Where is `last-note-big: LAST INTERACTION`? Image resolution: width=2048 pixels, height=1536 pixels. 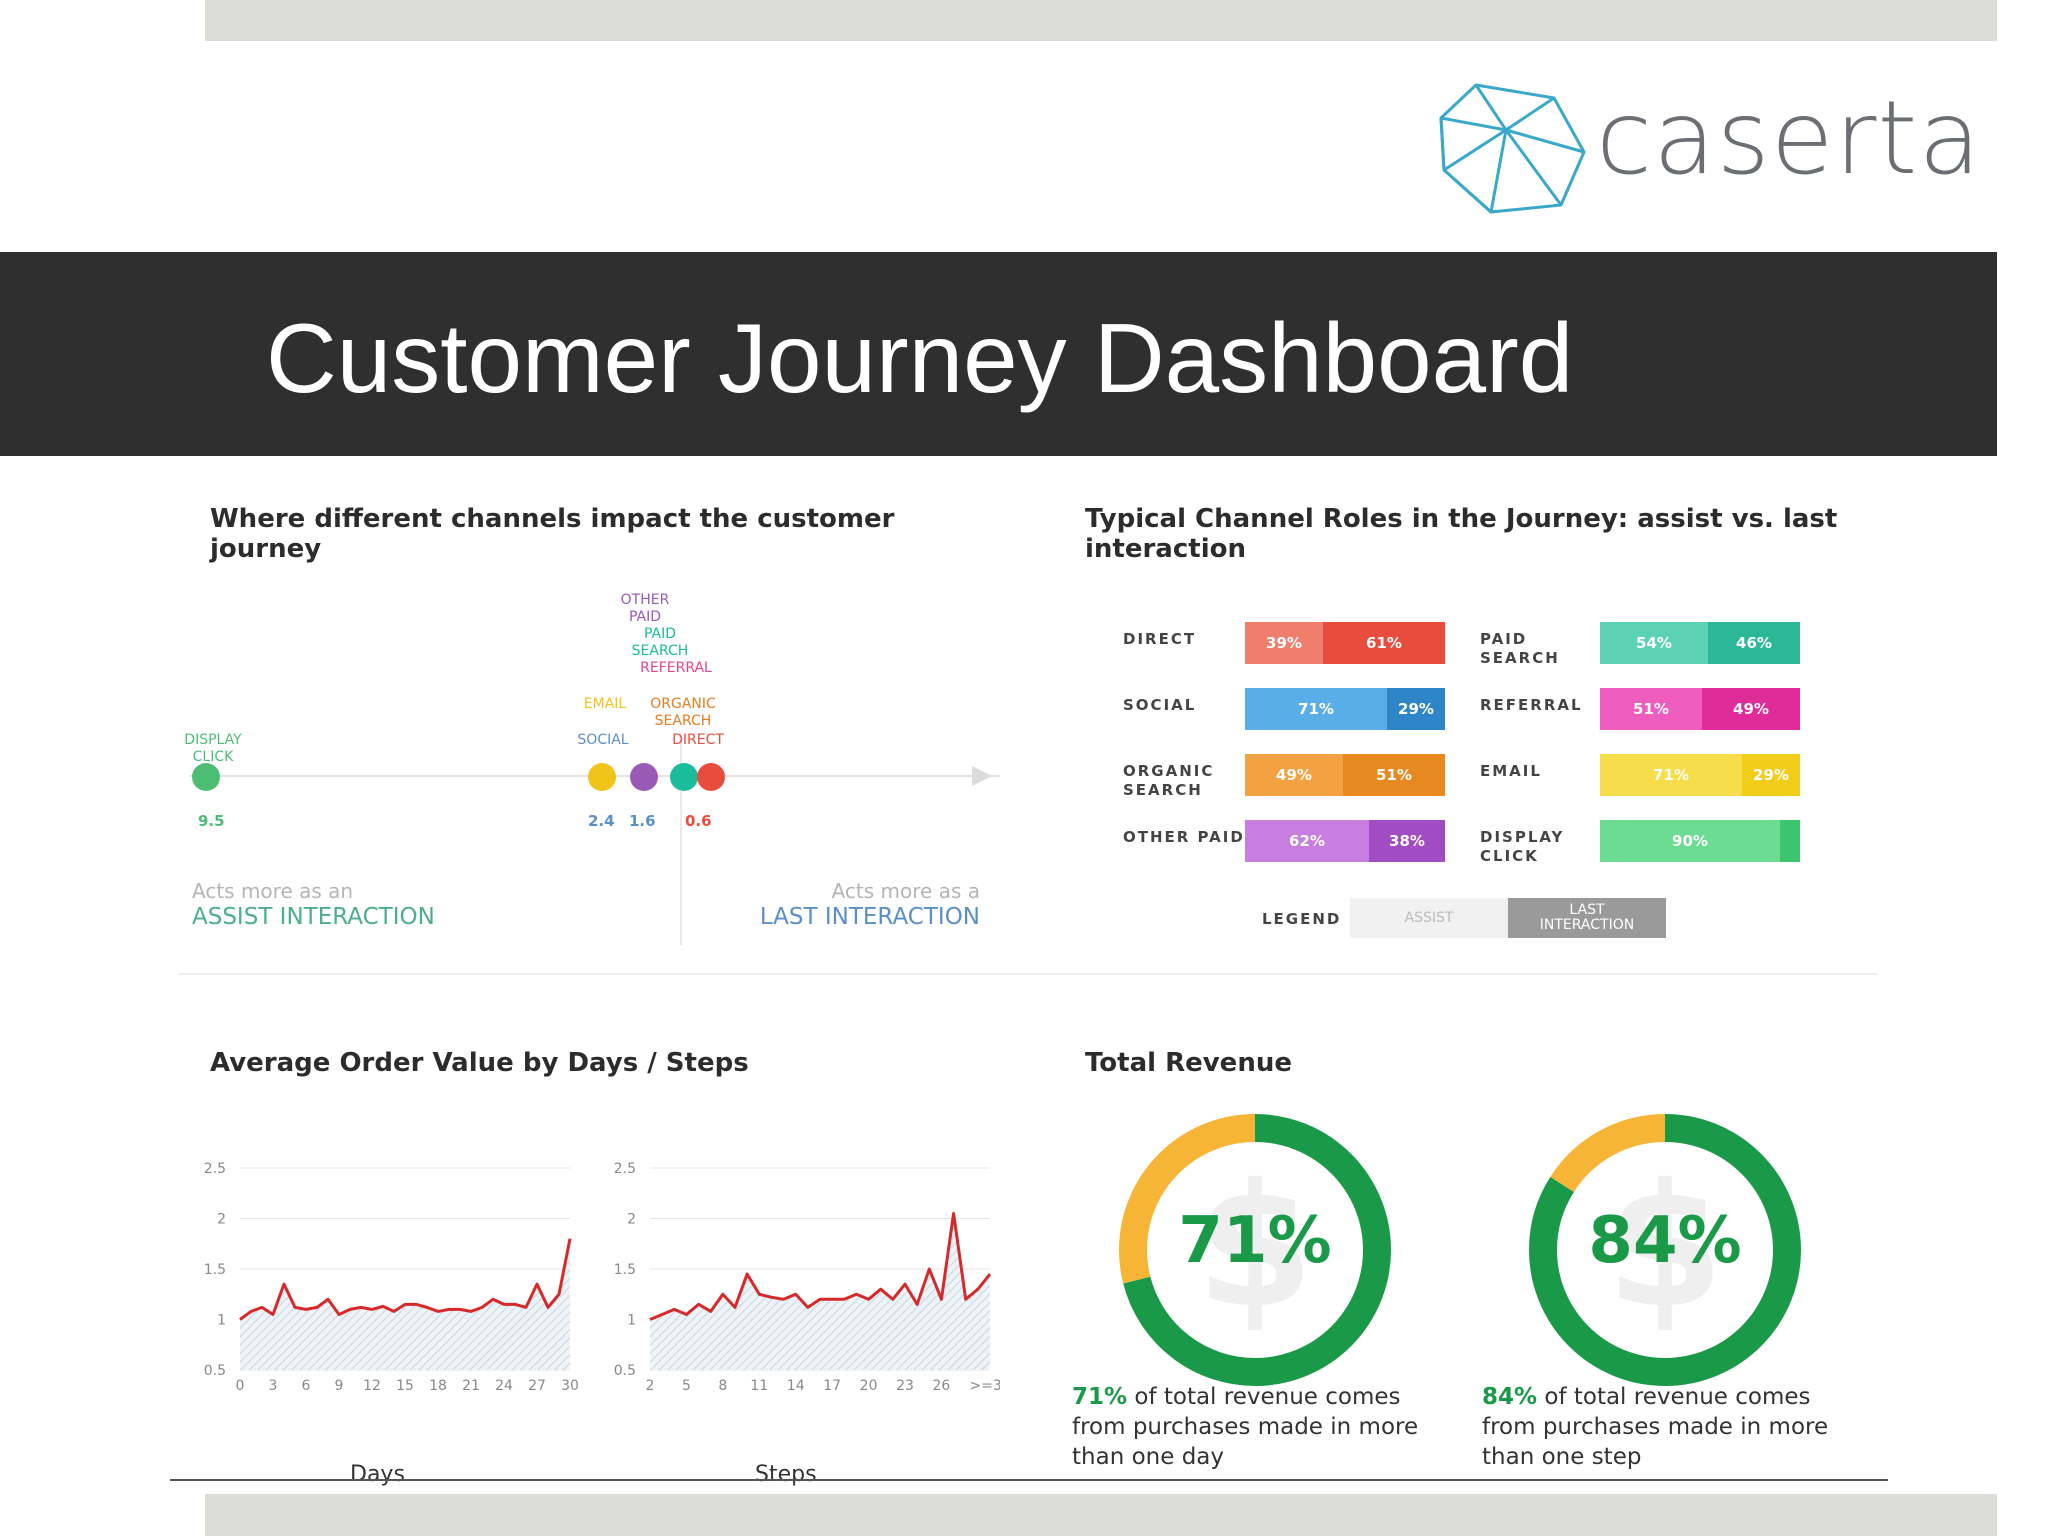 last-note-big: LAST INTERACTION is located at coordinates (869, 917).